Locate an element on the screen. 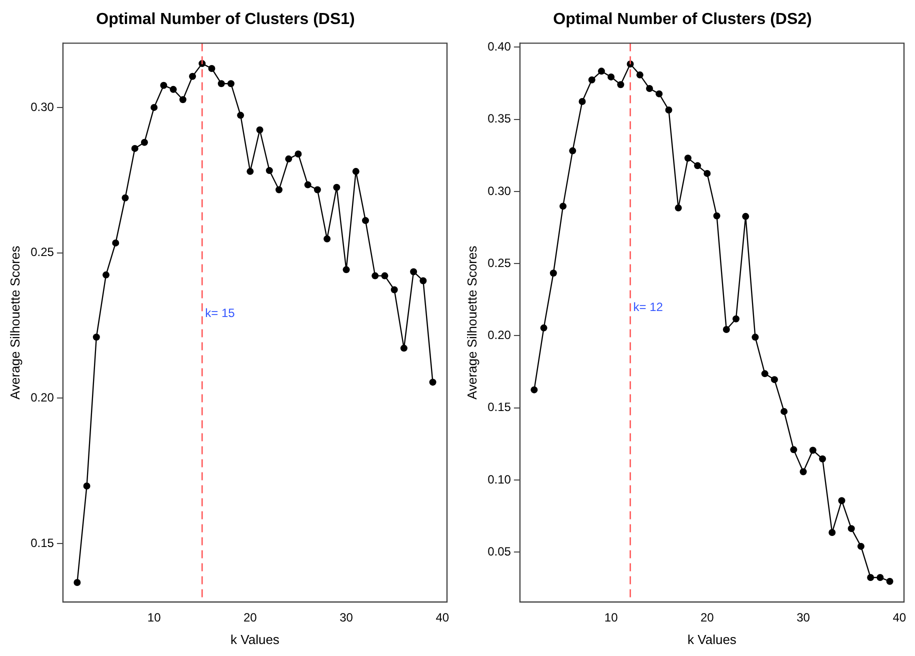 The image size is (915, 656). annotation: k= 12 is located at coordinates (648, 307).